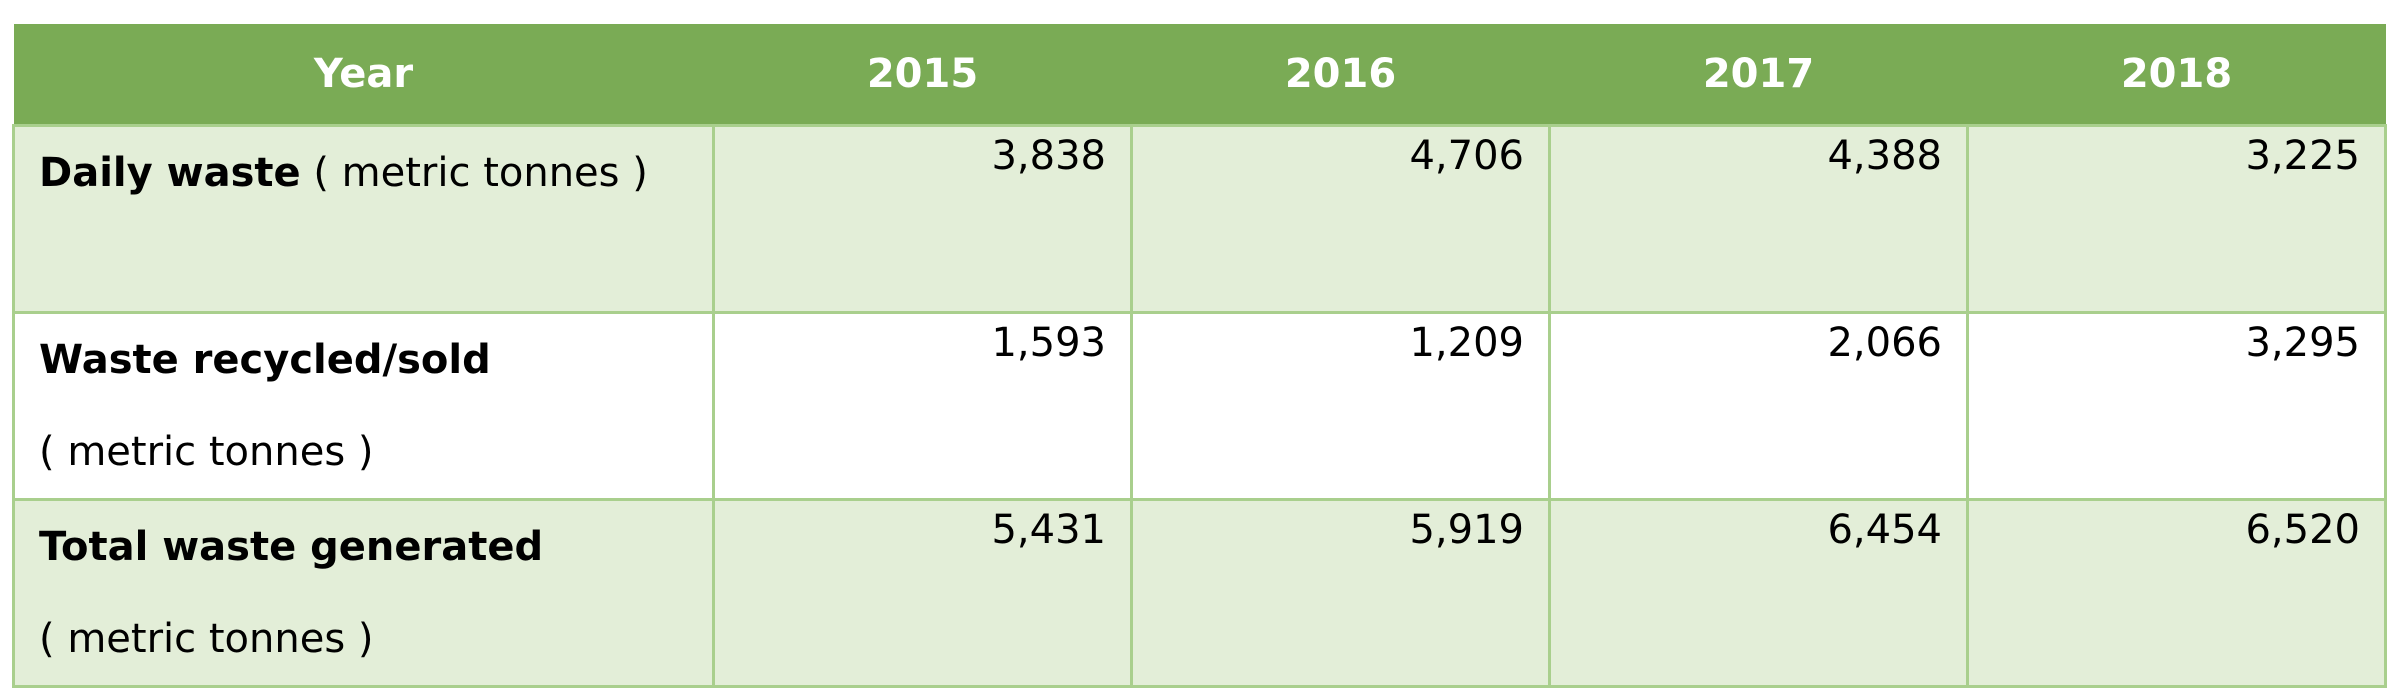  Describe the element at coordinates (1758, 593) in the screenshot. I see `table-cell: 6,454` at that location.